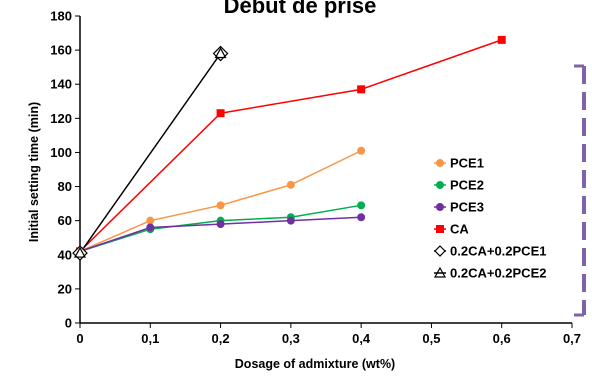 The height and width of the screenshot is (376, 592). I want to click on x-tick-label: 0,6, so click(502, 338).